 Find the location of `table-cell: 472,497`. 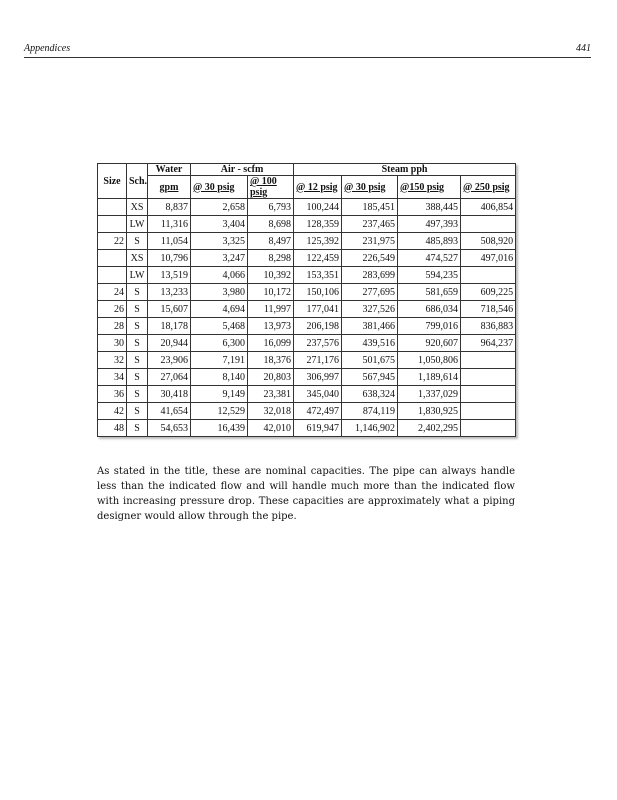

table-cell: 472,497 is located at coordinates (318, 411).